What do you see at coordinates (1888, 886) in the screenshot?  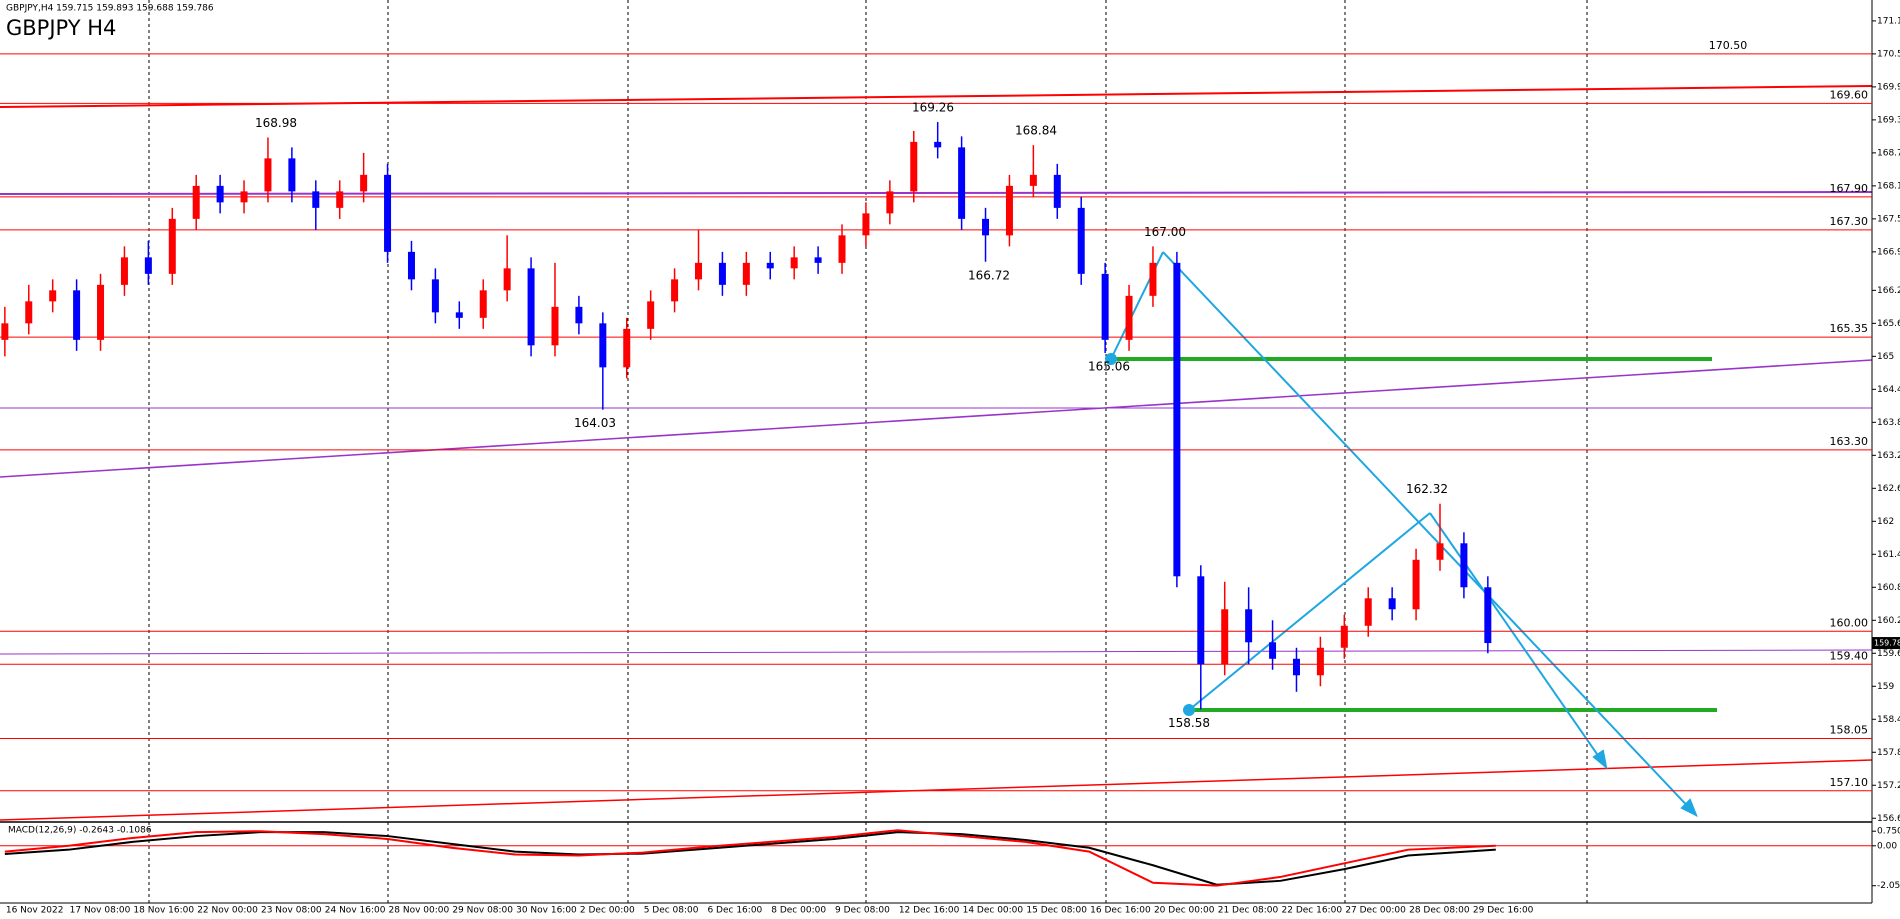 I see `y-tick-label: -2.052` at bounding box center [1888, 886].